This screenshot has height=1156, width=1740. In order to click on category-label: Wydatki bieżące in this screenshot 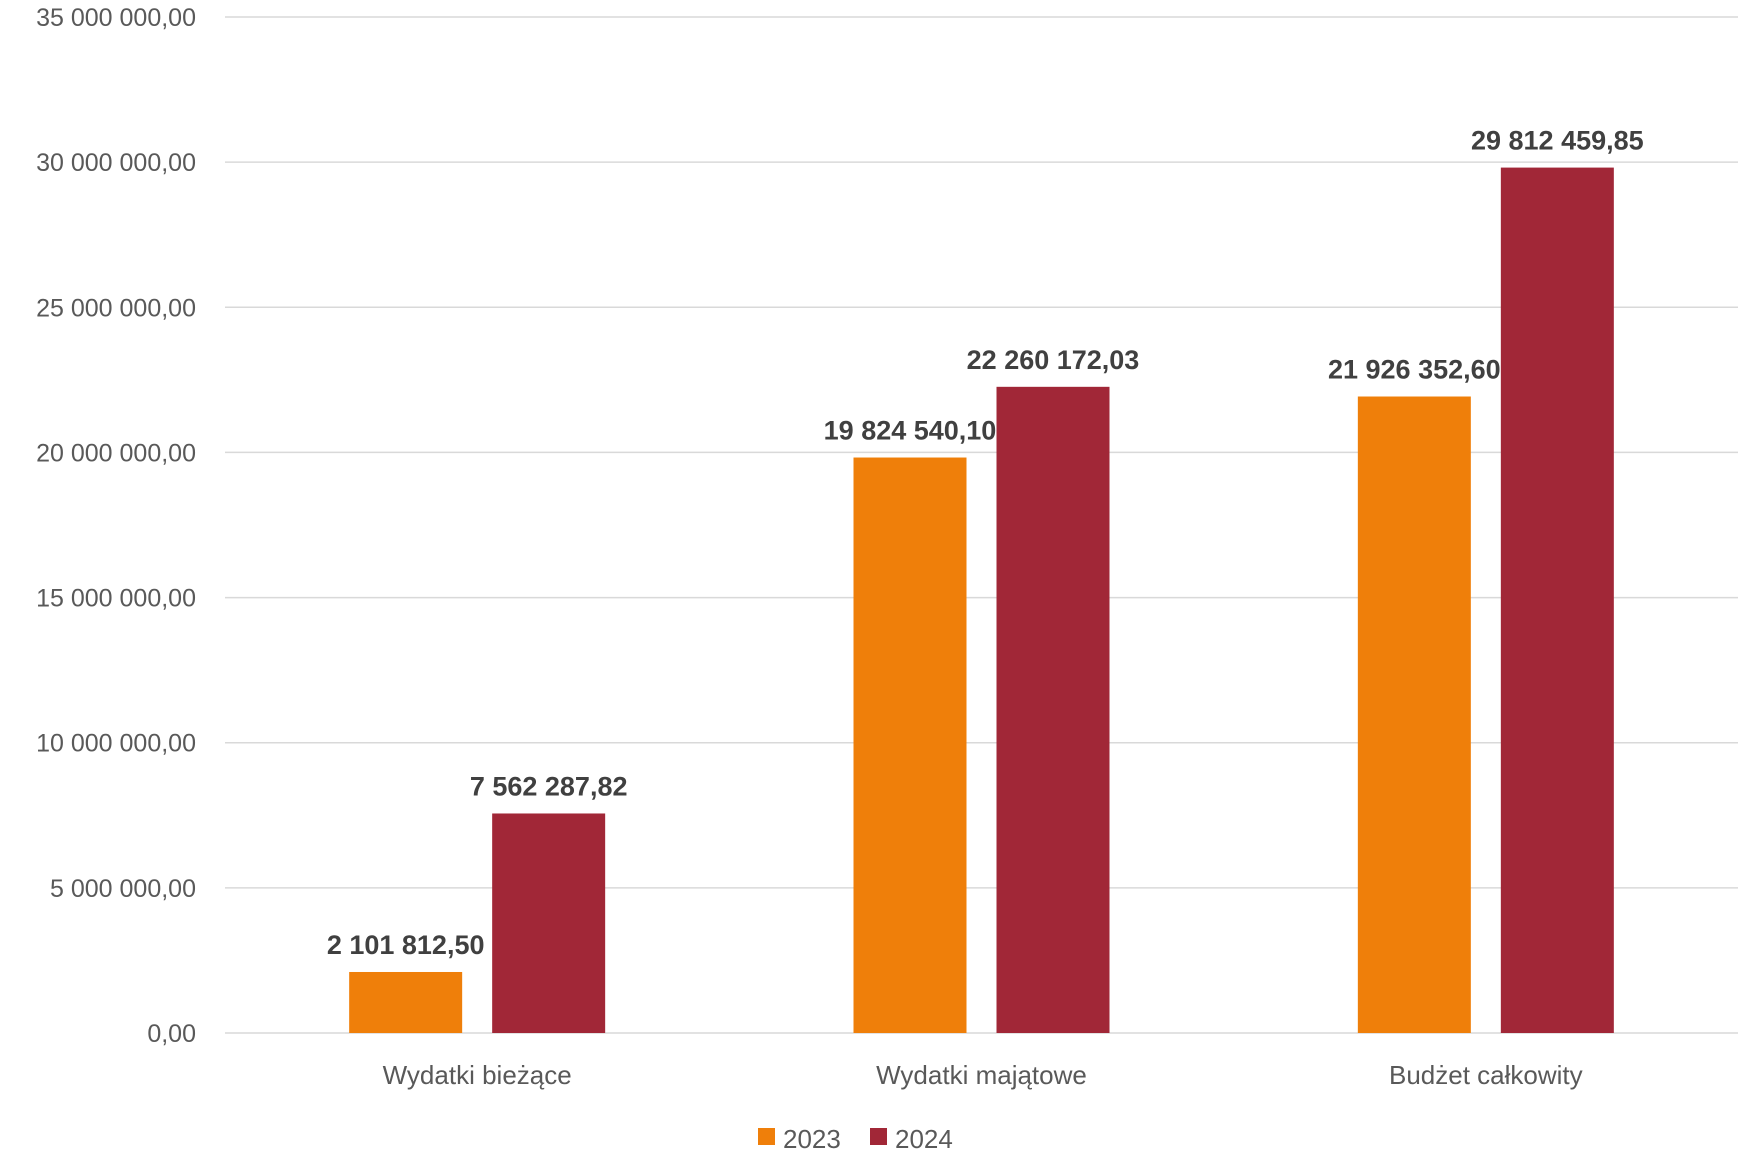, I will do `click(477, 1075)`.